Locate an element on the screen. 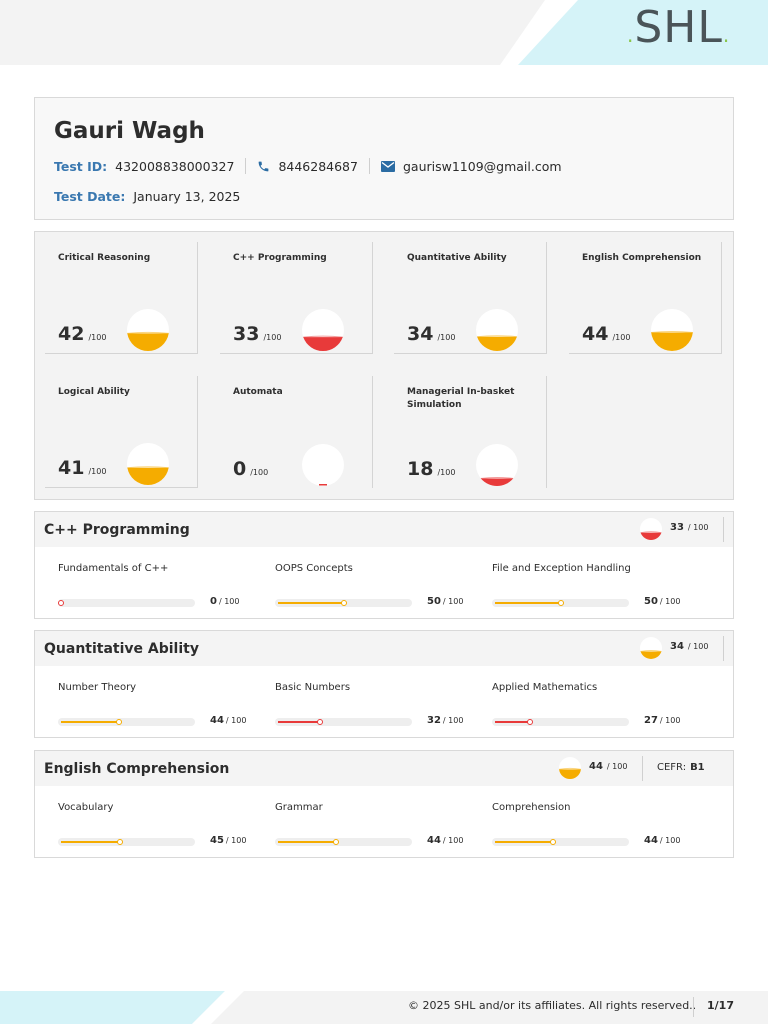  test-date-row: Test Date: January 13, 2025 is located at coordinates (147, 196).